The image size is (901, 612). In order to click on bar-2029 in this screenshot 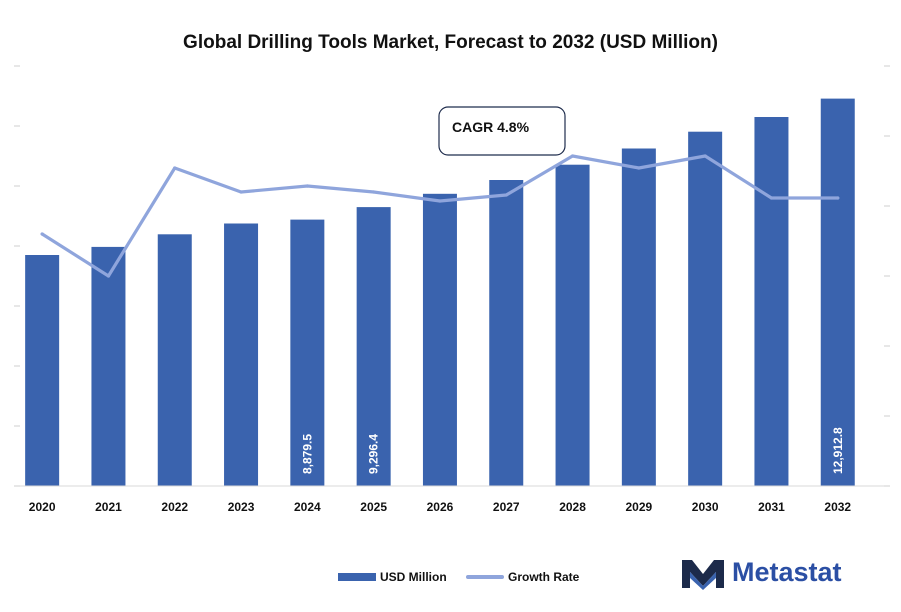, I will do `click(638, 317)`.